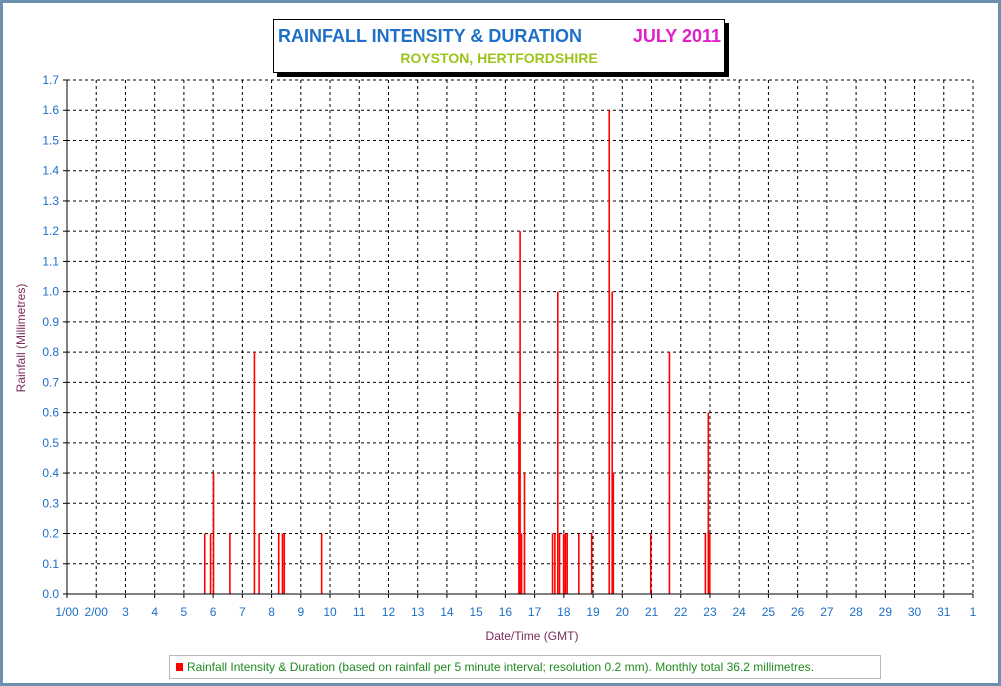 The width and height of the screenshot is (1001, 686). I want to click on y-tick-label: 0.8, so click(50, 352).